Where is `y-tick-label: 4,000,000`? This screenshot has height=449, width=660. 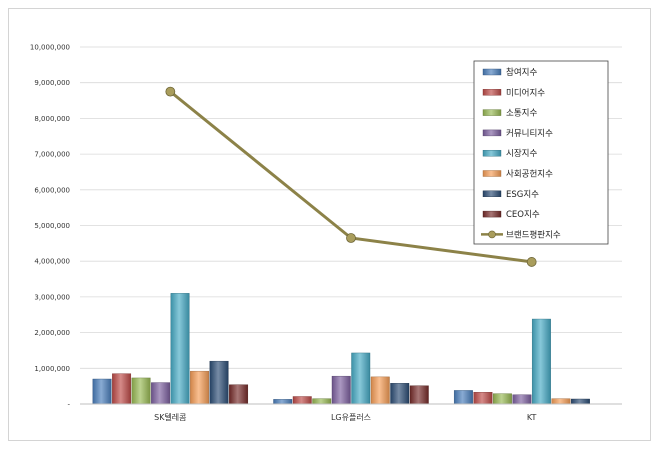 y-tick-label: 4,000,000 is located at coordinates (52, 262).